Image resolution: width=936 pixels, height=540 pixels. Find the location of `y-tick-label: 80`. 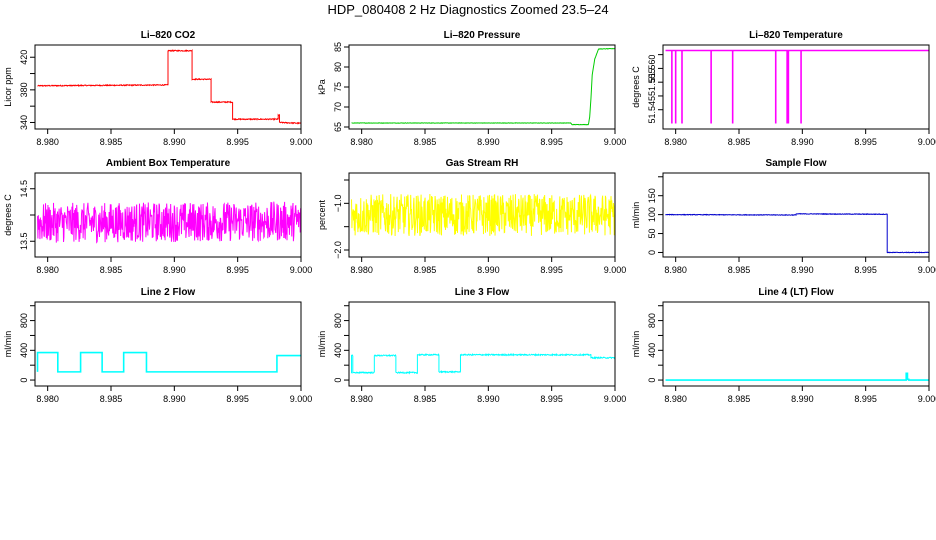

y-tick-label: 80 is located at coordinates (338, 67).